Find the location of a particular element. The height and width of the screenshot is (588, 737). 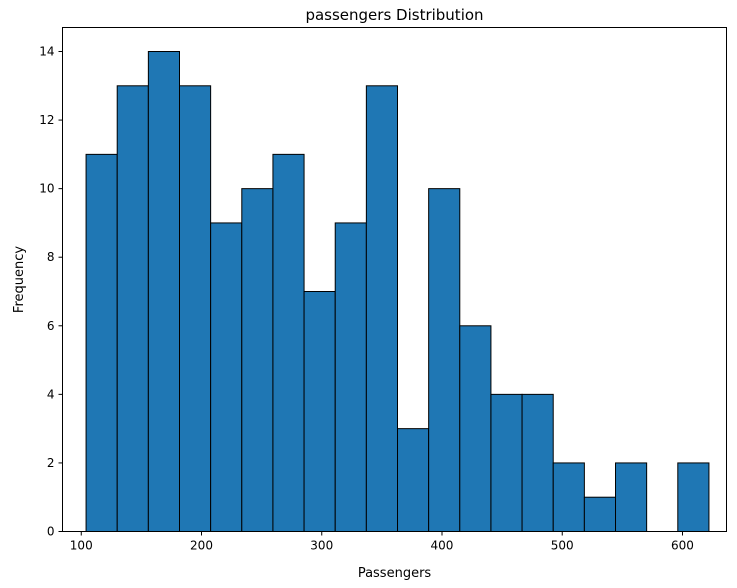

chart-title: passengers Distribution is located at coordinates (394, 15).